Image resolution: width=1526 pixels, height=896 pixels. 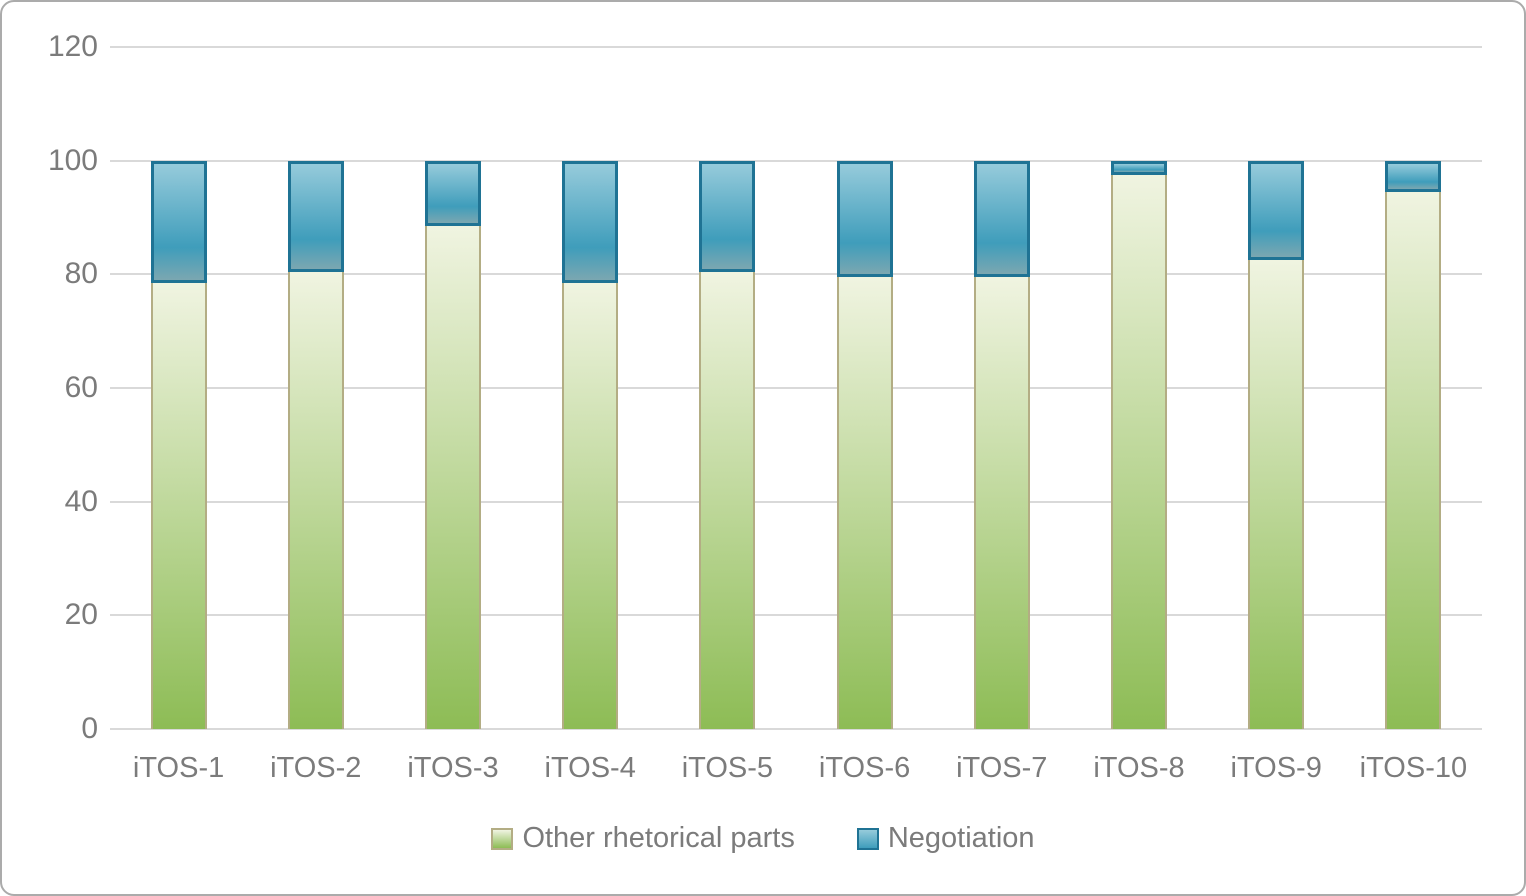 I want to click on legend-item: Other rhetorical parts, so click(x=643, y=838).